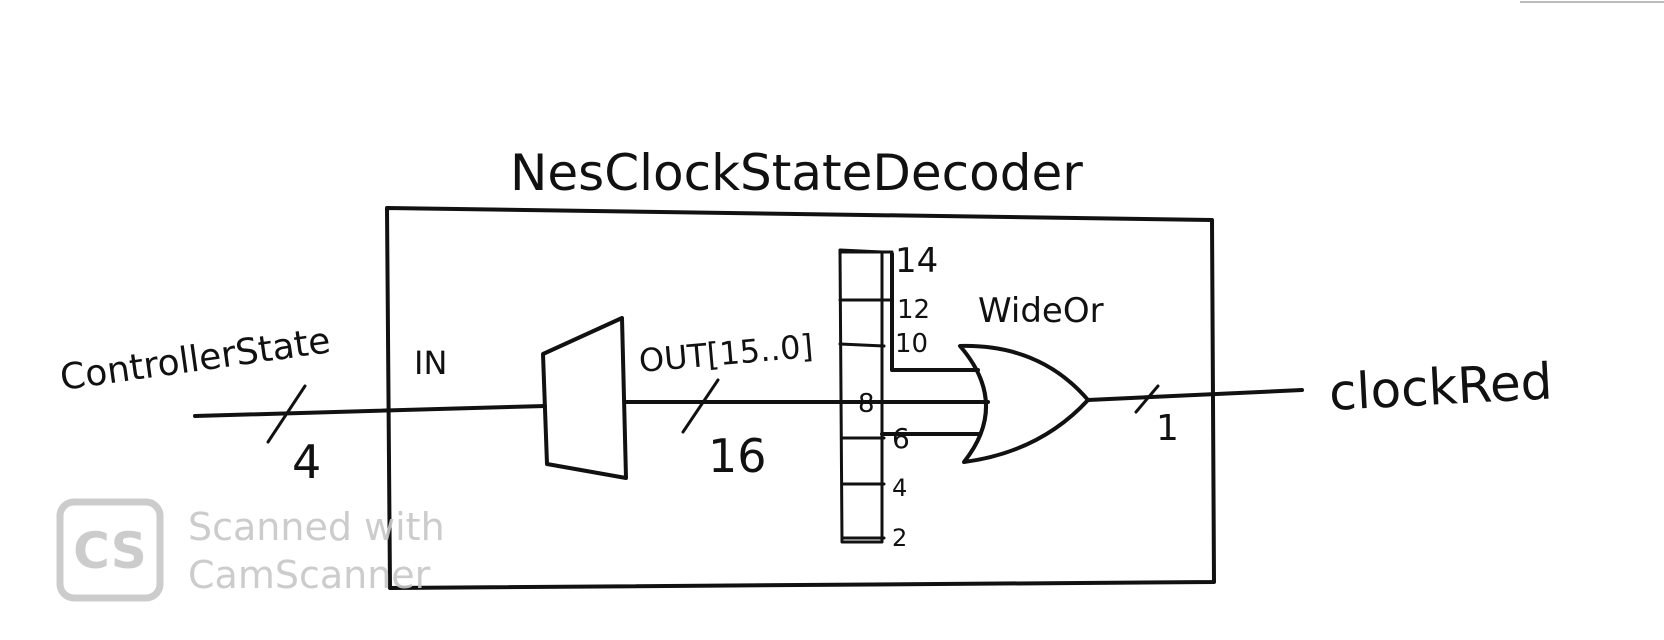 The width and height of the screenshot is (1664, 640). Describe the element at coordinates (700, 406) in the screenshot. I see `bus-width-slash` at that location.